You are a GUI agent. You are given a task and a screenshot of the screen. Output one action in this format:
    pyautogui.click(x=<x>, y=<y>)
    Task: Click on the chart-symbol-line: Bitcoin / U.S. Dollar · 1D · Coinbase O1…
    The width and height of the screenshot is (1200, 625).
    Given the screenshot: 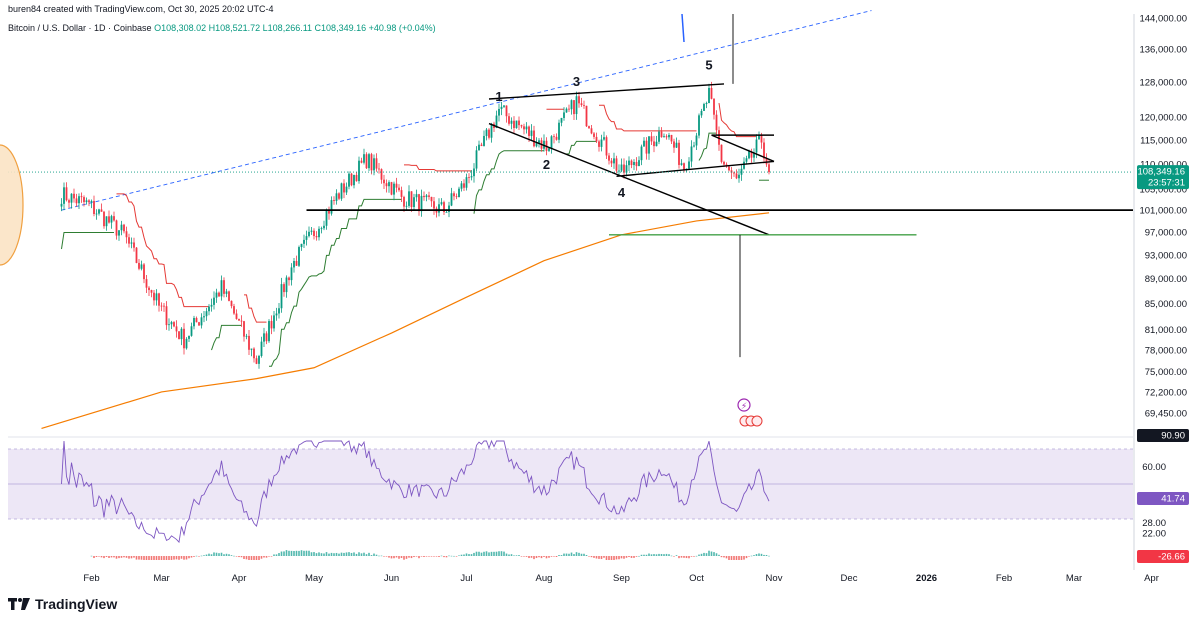 What is the action you would take?
    pyautogui.click(x=222, y=28)
    